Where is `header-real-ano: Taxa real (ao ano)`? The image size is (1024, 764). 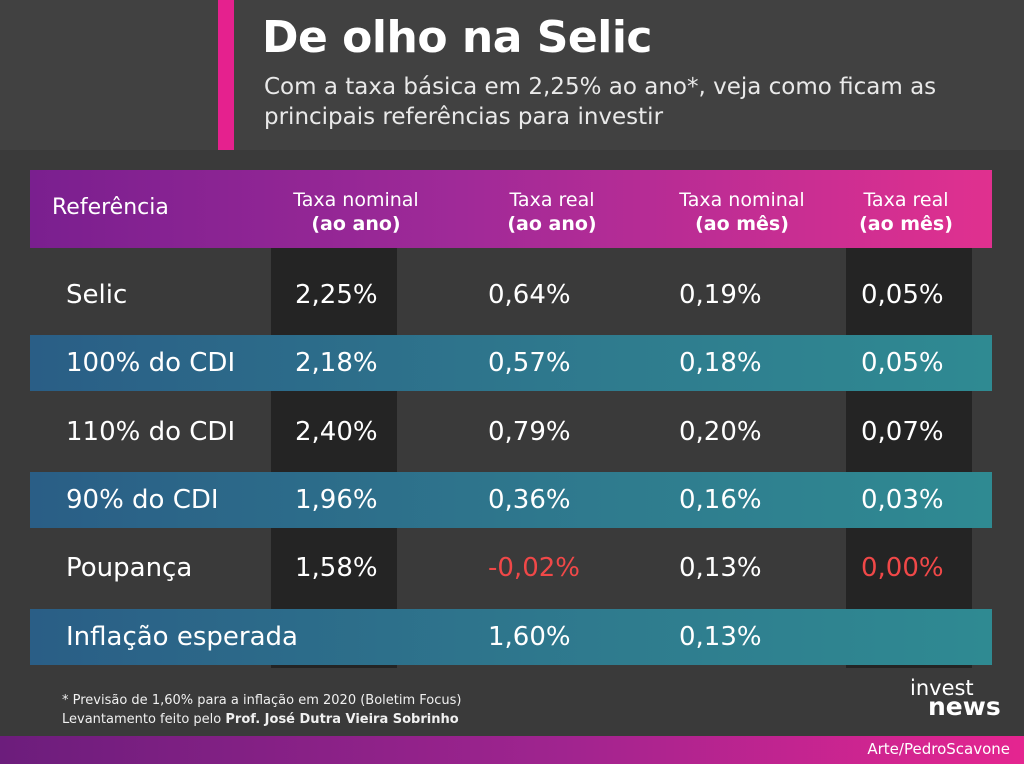 header-real-ano: Taxa real (ao ano) is located at coordinates (552, 212).